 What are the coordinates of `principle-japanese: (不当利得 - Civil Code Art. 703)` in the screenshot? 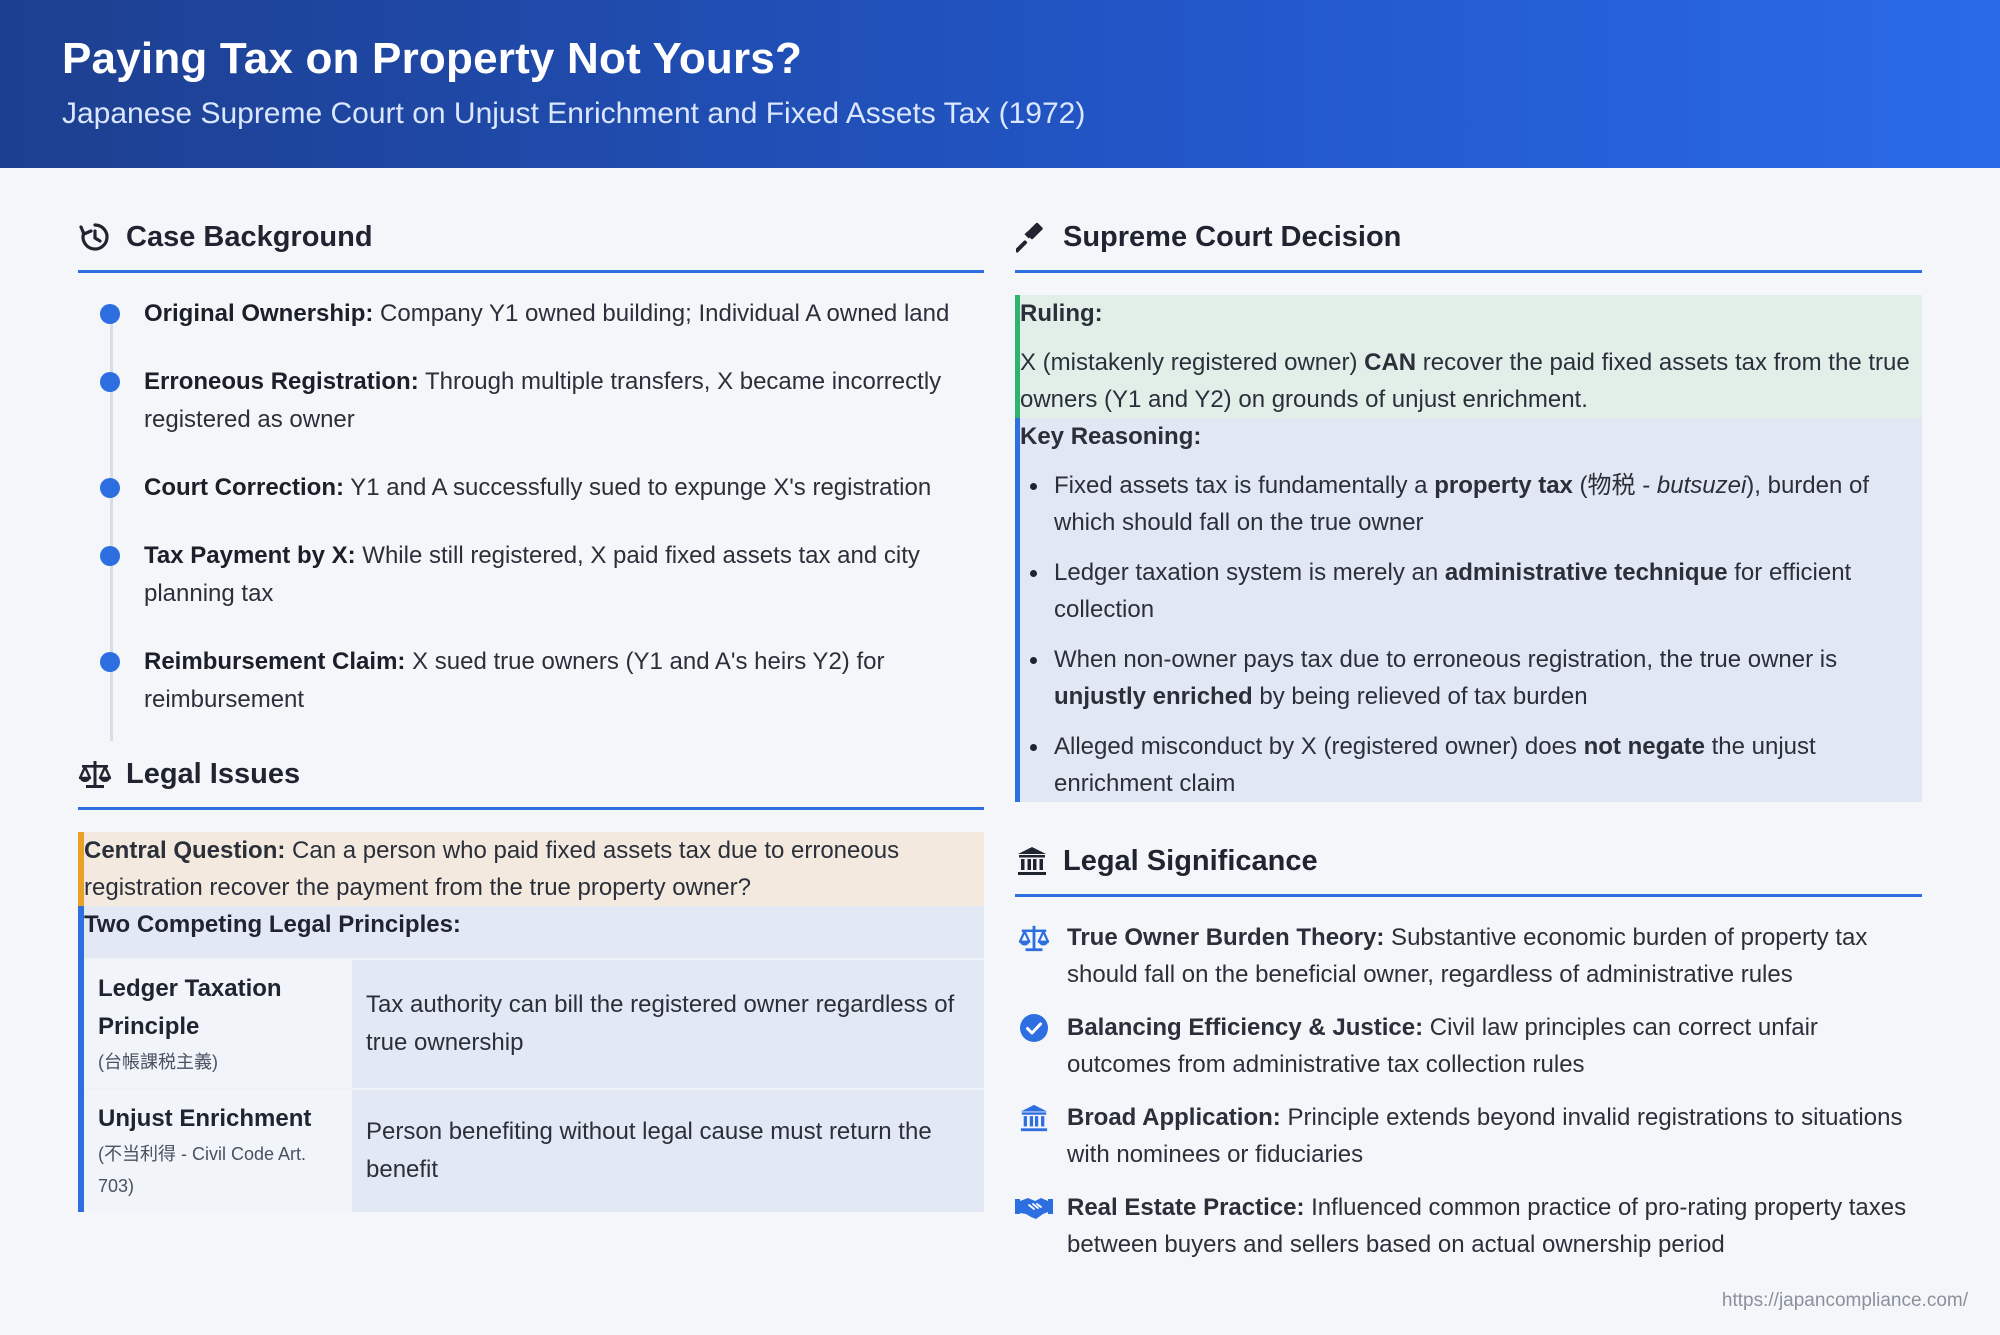 It's located at (202, 1170).